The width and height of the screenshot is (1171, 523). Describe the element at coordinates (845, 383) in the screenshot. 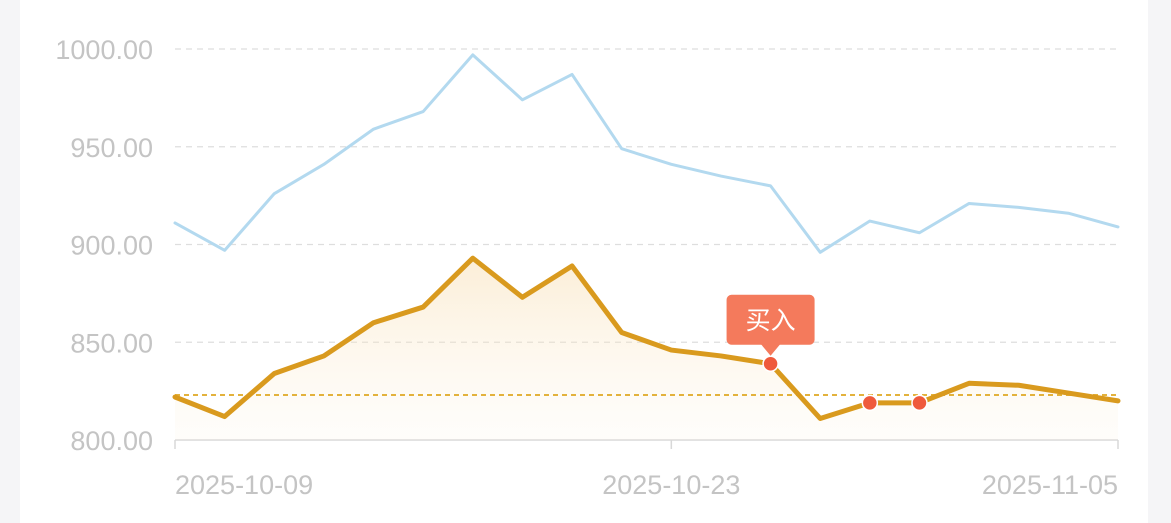

I see `markers` at that location.